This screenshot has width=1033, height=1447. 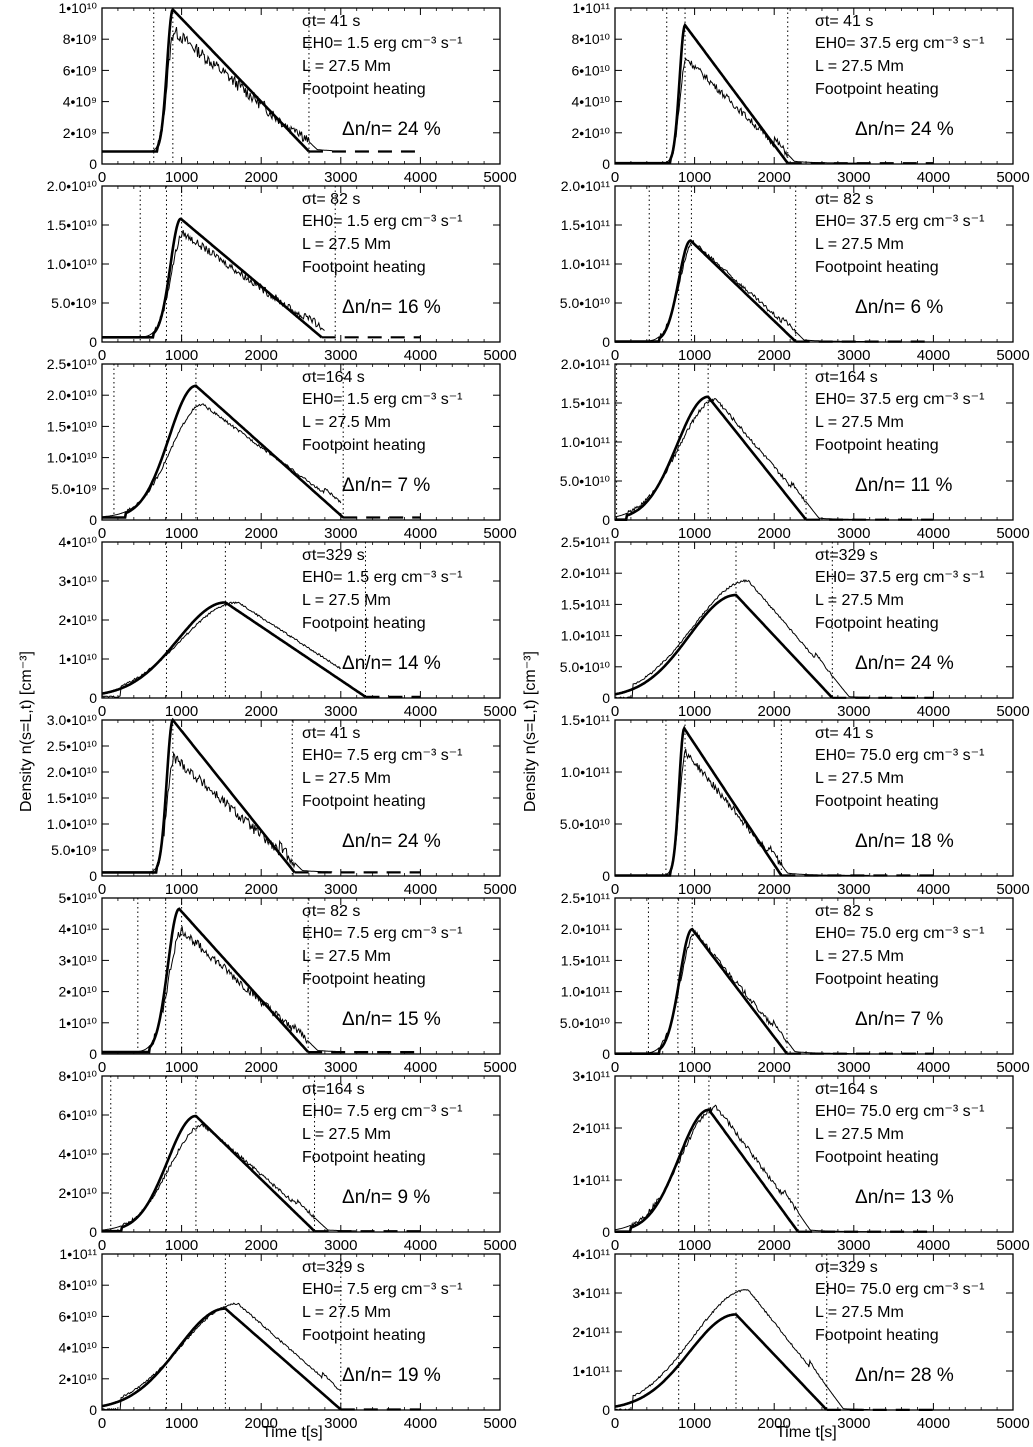 I want to click on delta-annotation: Δn/n= 24 %, so click(x=391, y=841).